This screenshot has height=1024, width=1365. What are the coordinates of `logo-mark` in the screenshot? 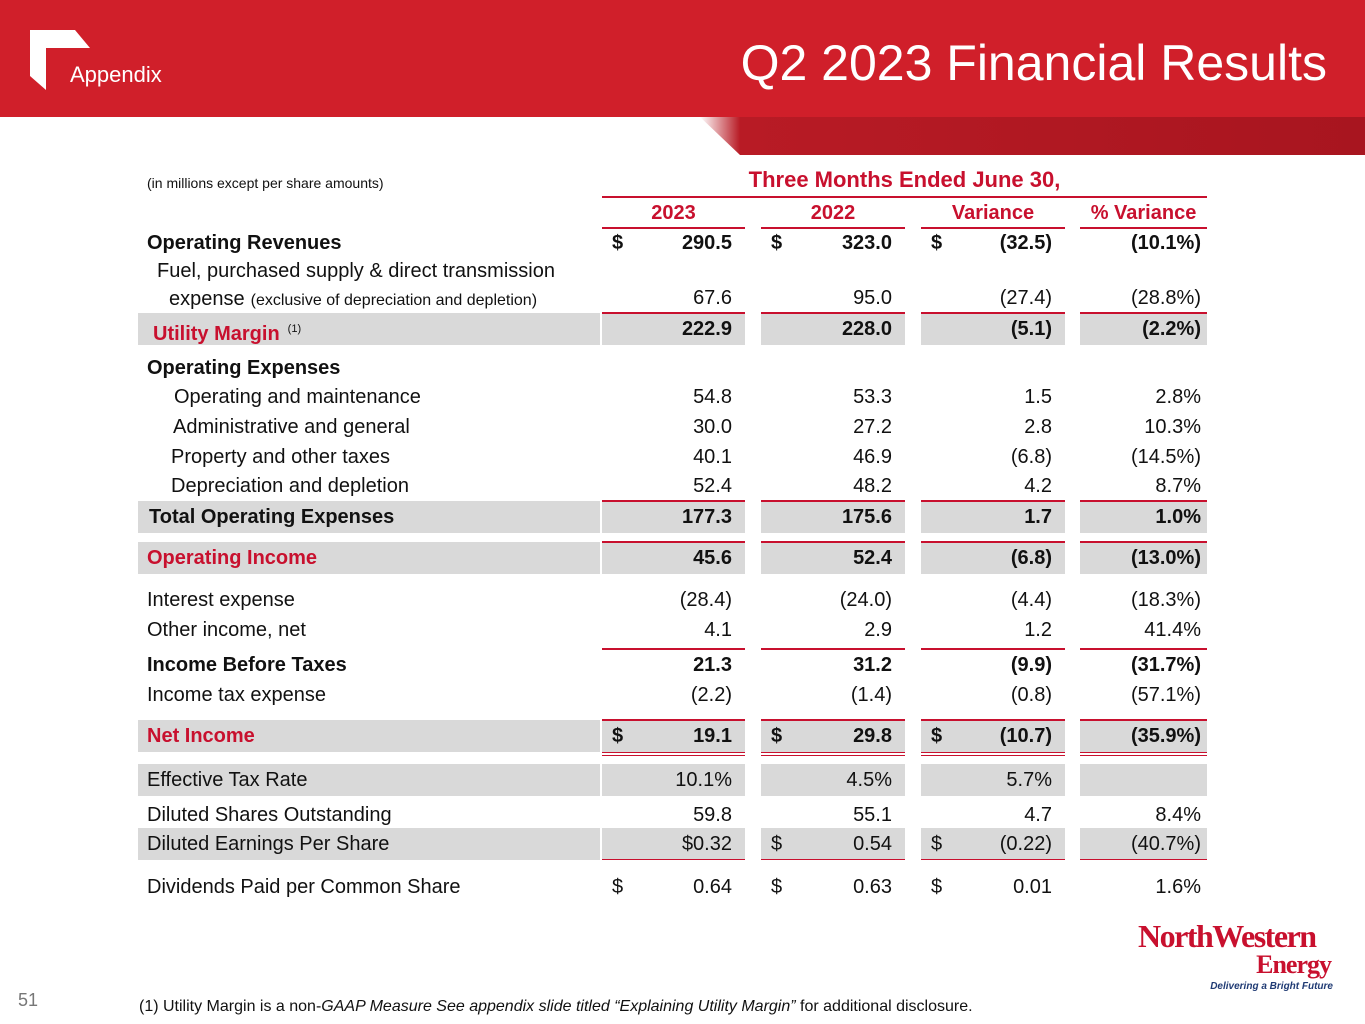 It's located at (60, 60).